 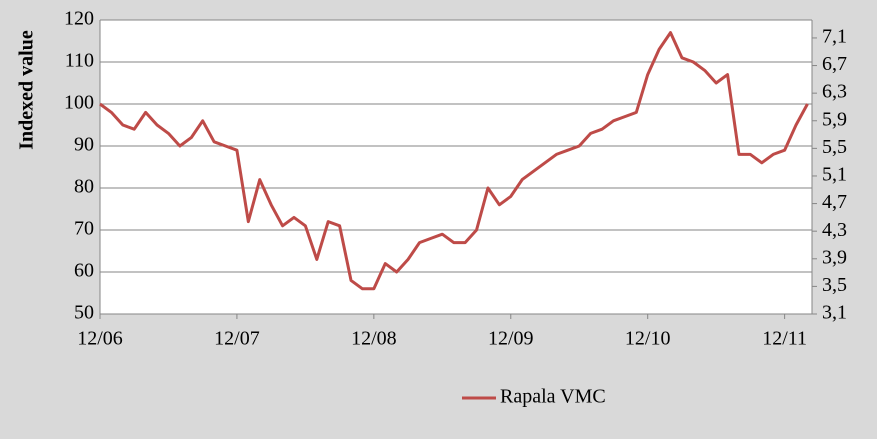 What do you see at coordinates (84, 187) in the screenshot?
I see `y-tick-label: 80` at bounding box center [84, 187].